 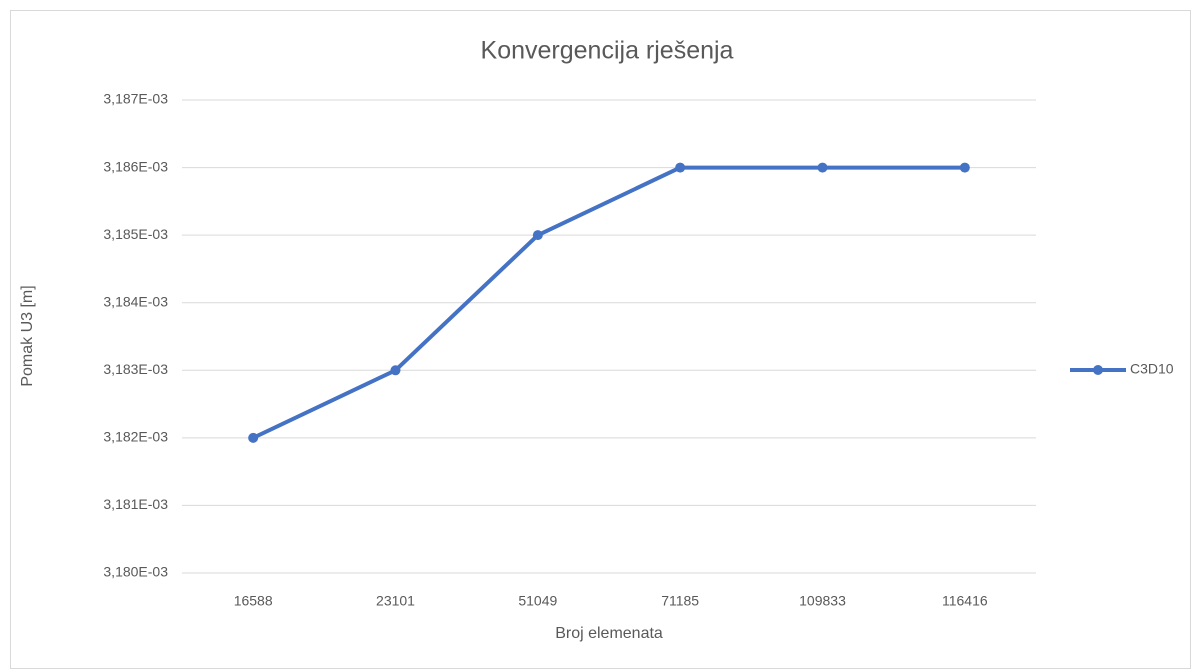 What do you see at coordinates (135, 369) in the screenshot?
I see `y-tick-label: 3,183E-03` at bounding box center [135, 369].